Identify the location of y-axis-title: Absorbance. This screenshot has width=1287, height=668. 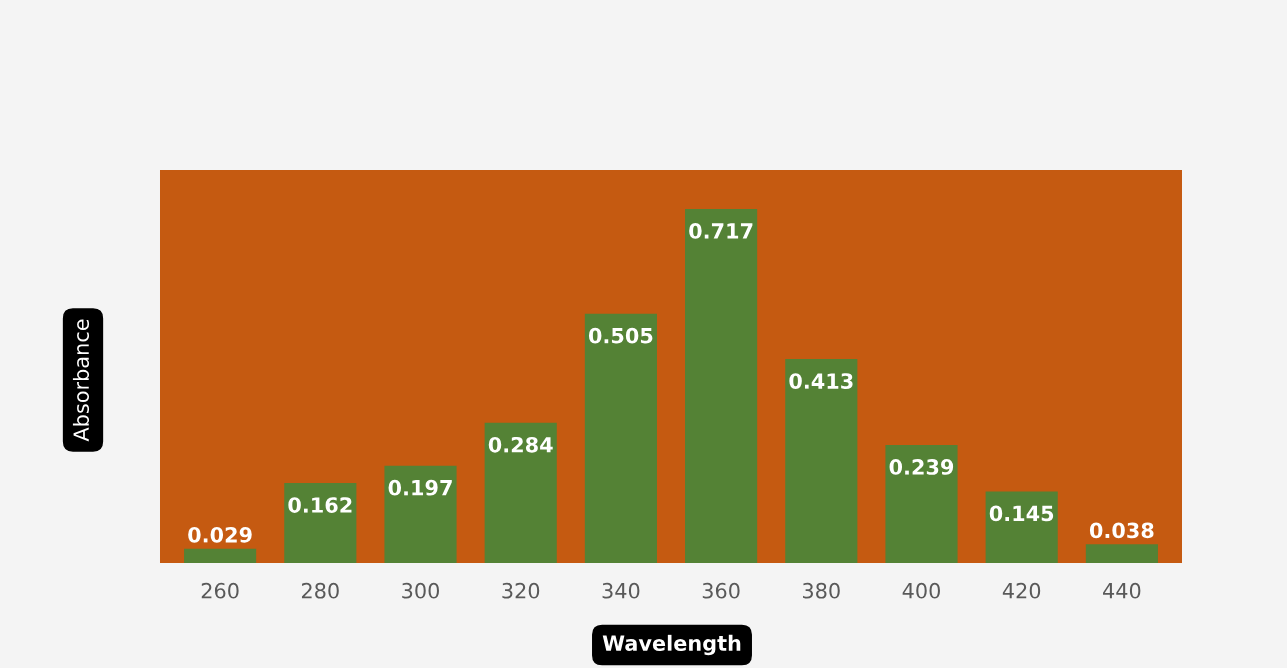
(81, 380).